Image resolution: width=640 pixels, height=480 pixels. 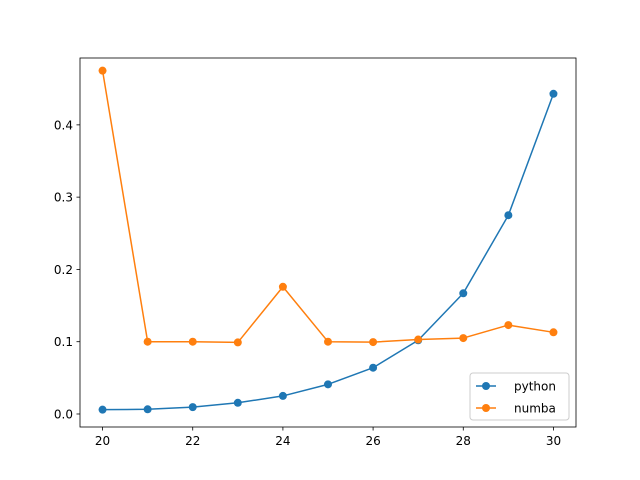 I want to click on y-tick-label: 0.0, so click(x=63, y=414).